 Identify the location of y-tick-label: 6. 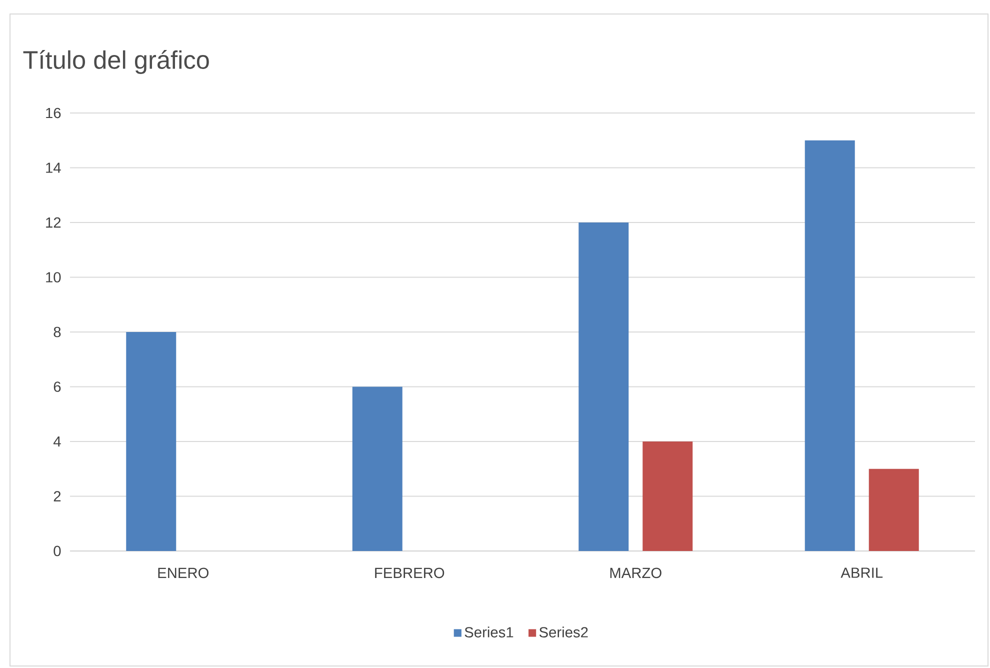
(57, 387).